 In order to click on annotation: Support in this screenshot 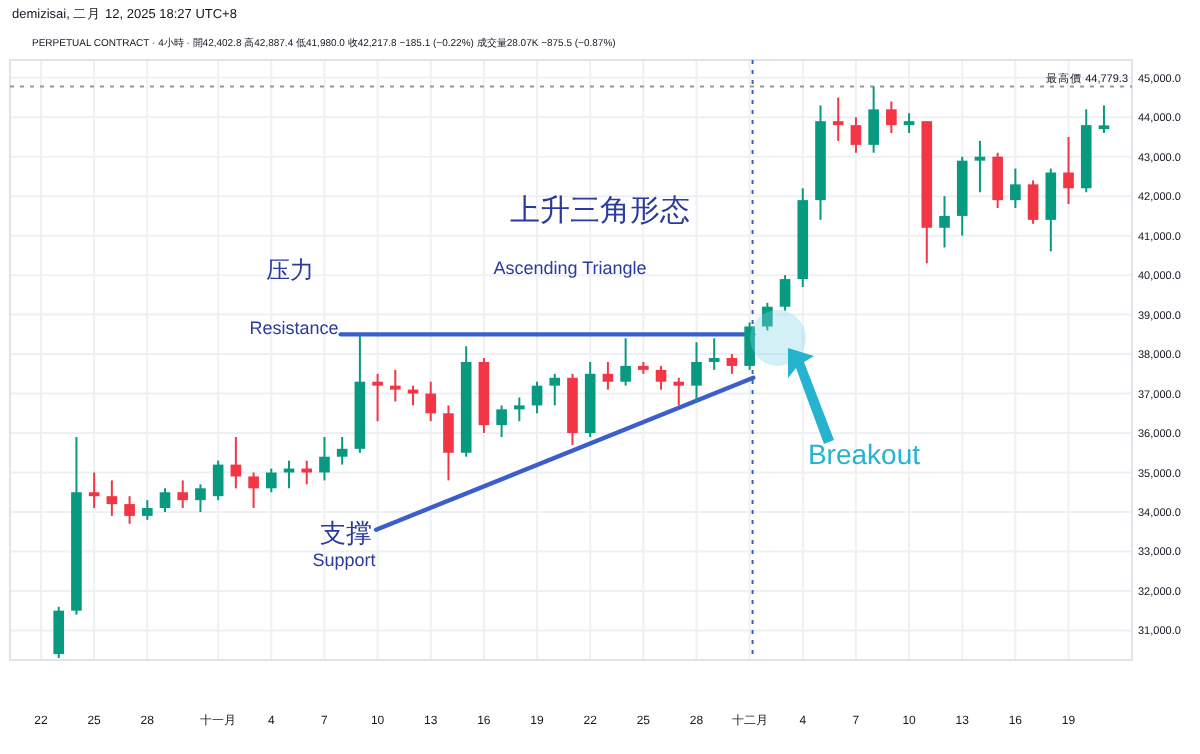, I will do `click(344, 560)`.